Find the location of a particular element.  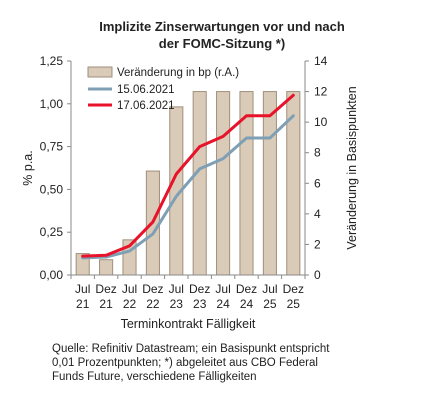

legend-label-15-06: 15.06.2021 is located at coordinates (146, 90).